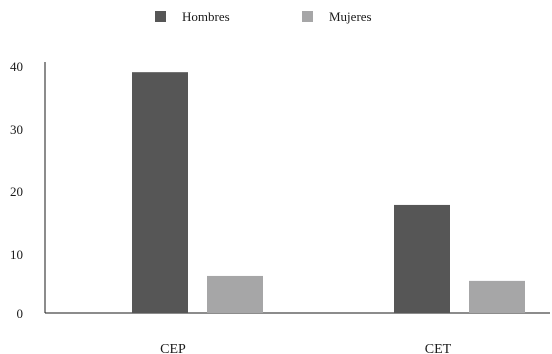  I want to click on legend-swatch-mujeres, so click(307, 16).